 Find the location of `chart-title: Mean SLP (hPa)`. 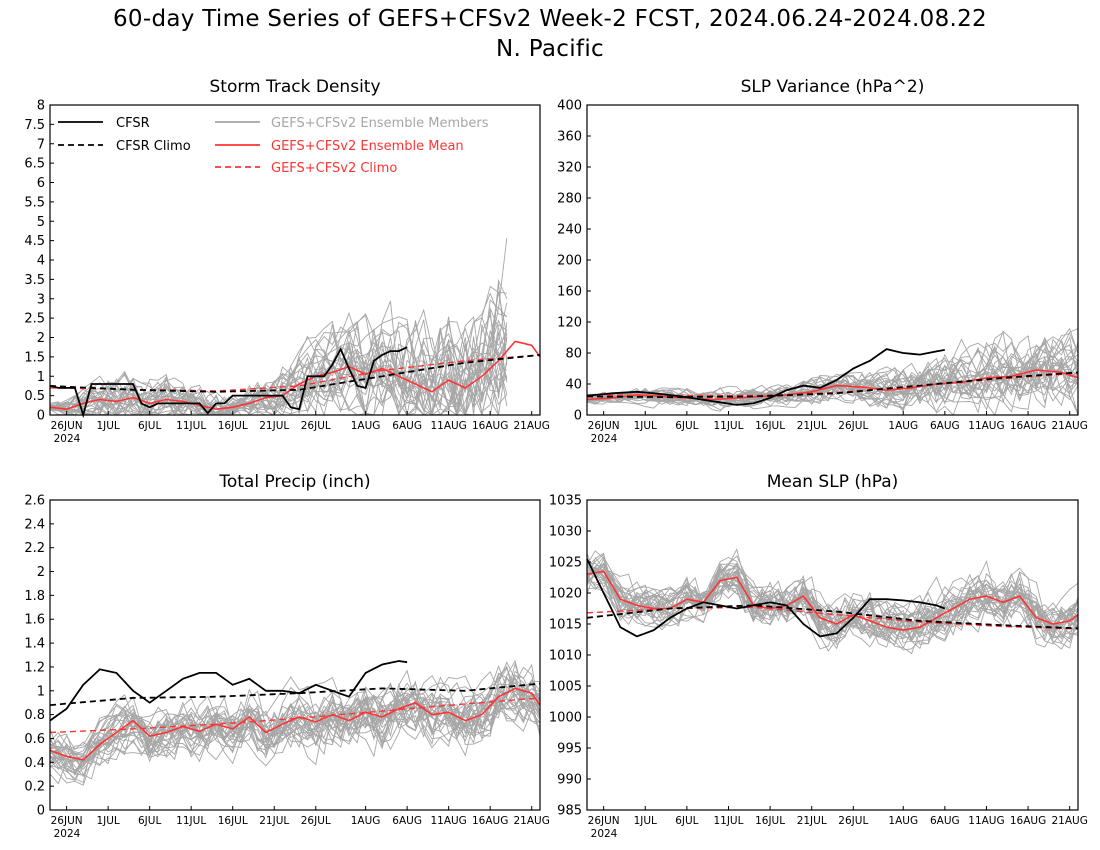

chart-title: Mean SLP (hPa) is located at coordinates (833, 482).